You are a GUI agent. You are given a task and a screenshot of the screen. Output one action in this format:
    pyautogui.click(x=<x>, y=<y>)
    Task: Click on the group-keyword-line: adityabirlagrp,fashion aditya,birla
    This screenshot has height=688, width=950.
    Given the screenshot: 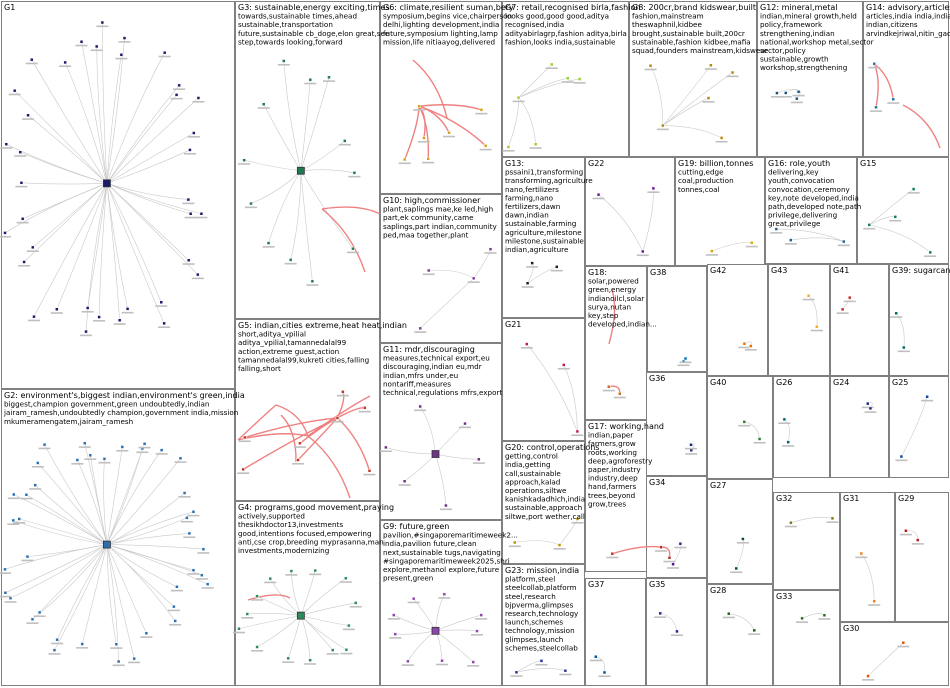 What is the action you would take?
    pyautogui.click(x=566, y=33)
    